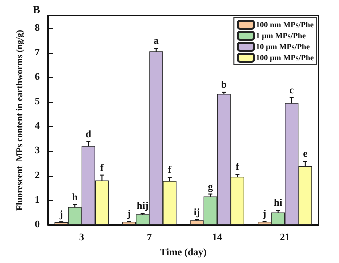 This screenshot has width=339, height=263. Describe the element at coordinates (285, 25) in the screenshot. I see `legend-label: 100 nm MPs/Phe` at that location.